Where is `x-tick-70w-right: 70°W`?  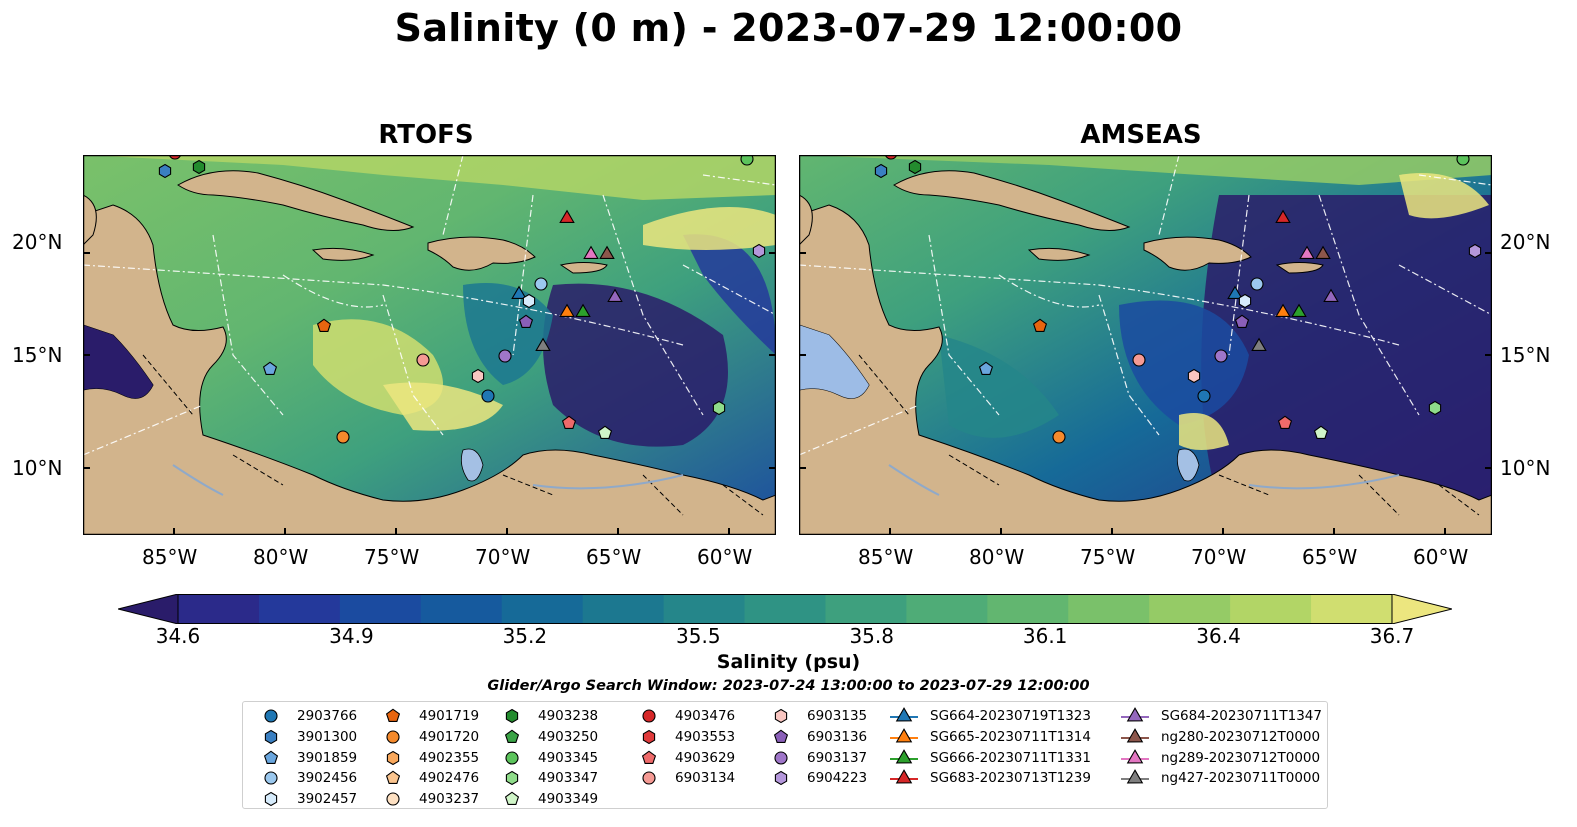
x-tick-70w-right: 70°W is located at coordinates (1219, 557).